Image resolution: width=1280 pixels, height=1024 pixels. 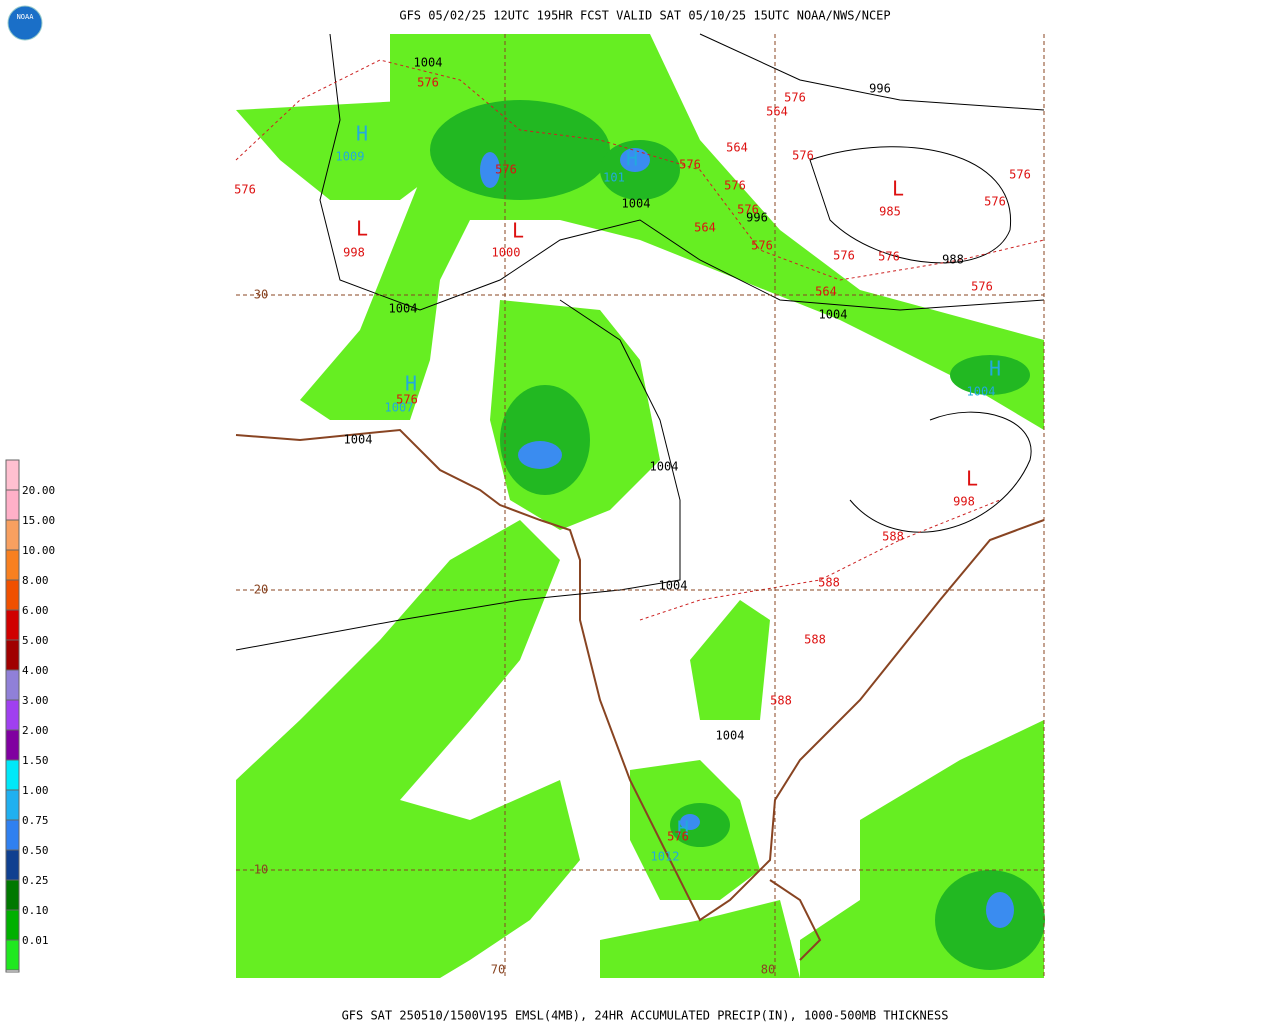 What do you see at coordinates (26, 17) in the screenshot?
I see `logo-text: NOAA` at bounding box center [26, 17].